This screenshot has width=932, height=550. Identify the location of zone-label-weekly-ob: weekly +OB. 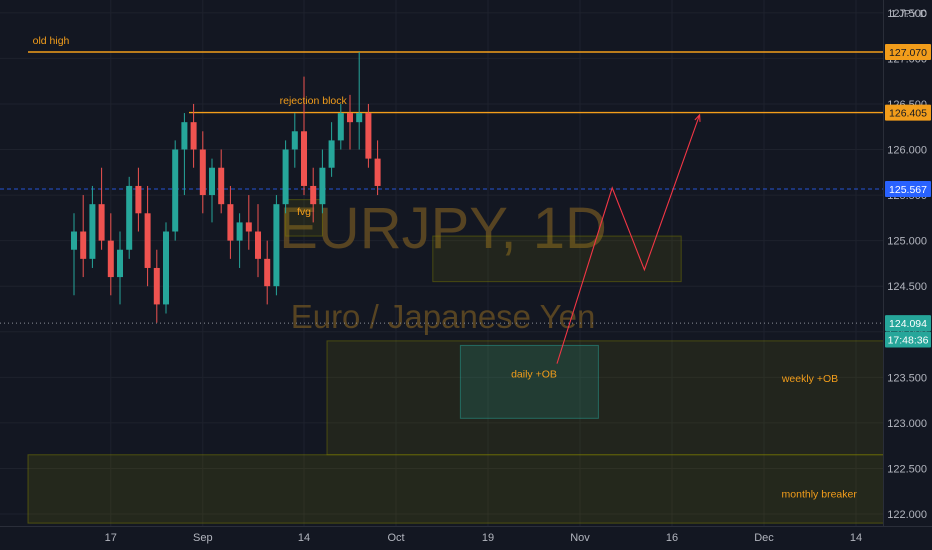
(809, 379).